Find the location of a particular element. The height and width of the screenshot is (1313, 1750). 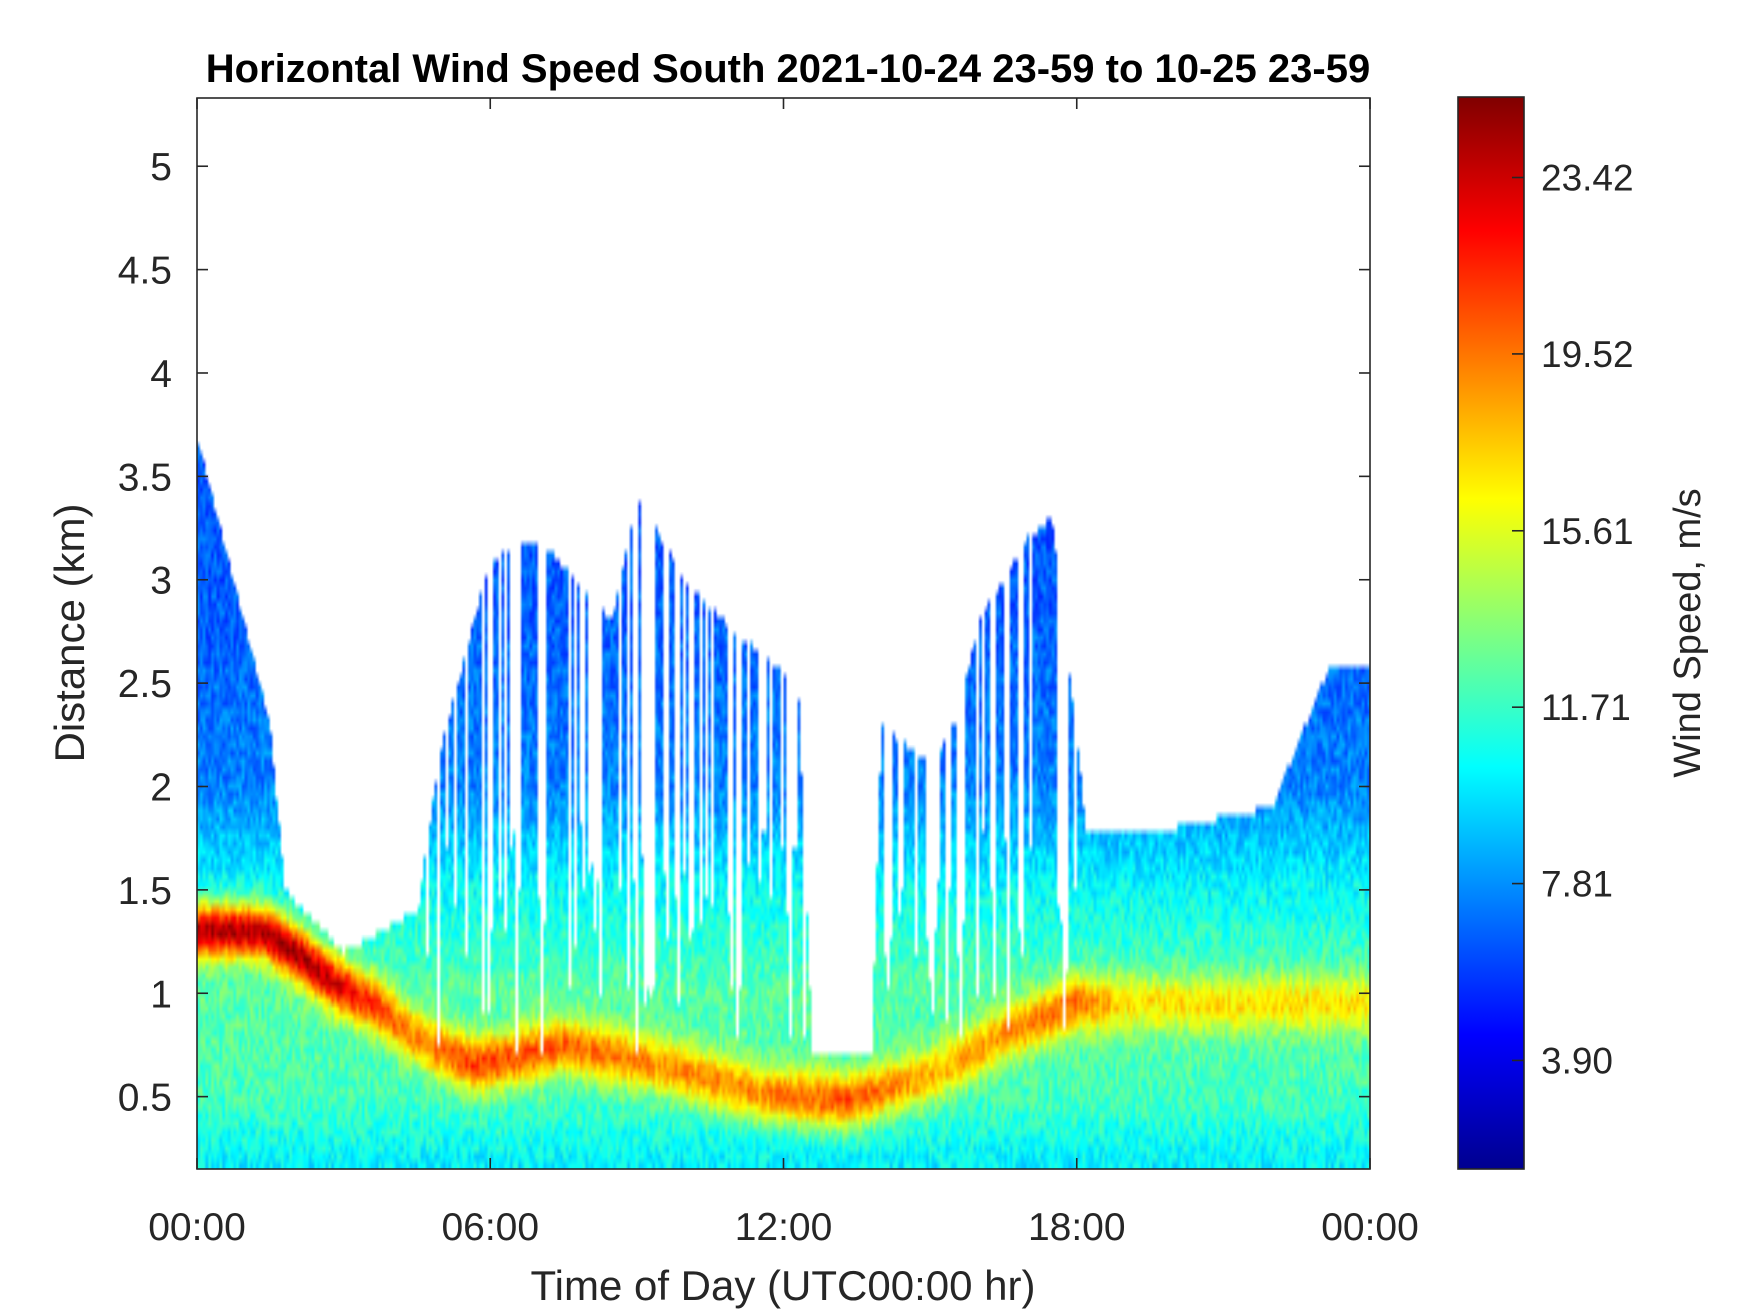

colorbar-tick-label: 11.71 is located at coordinates (1586, 707).